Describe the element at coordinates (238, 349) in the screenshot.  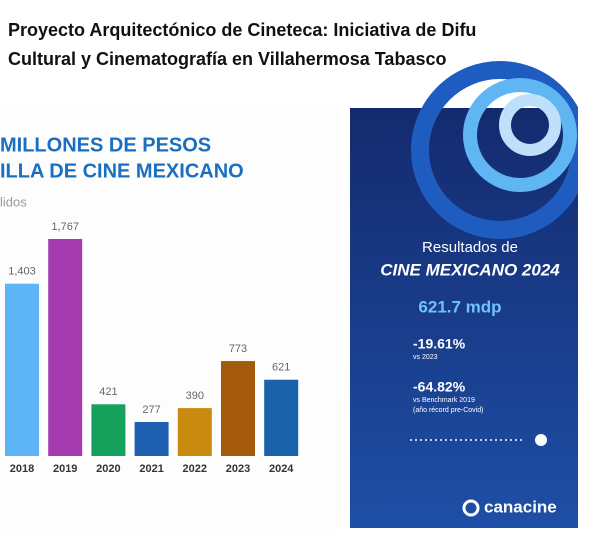
I see `value-label: 773` at that location.